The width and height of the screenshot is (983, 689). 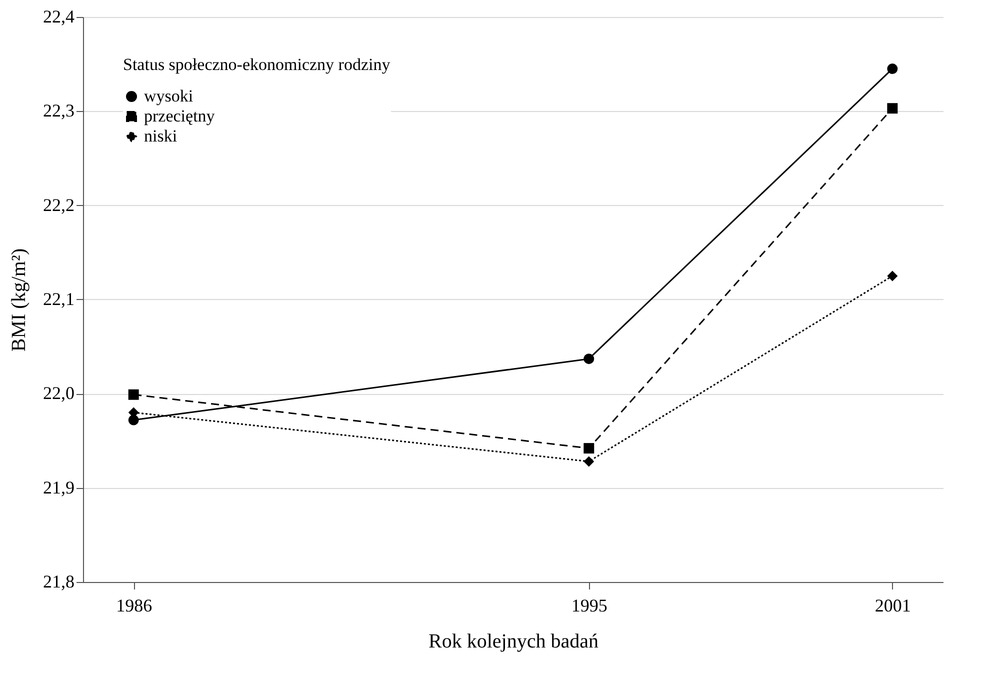 What do you see at coordinates (169, 96) in the screenshot?
I see `legend-label: wysoki` at bounding box center [169, 96].